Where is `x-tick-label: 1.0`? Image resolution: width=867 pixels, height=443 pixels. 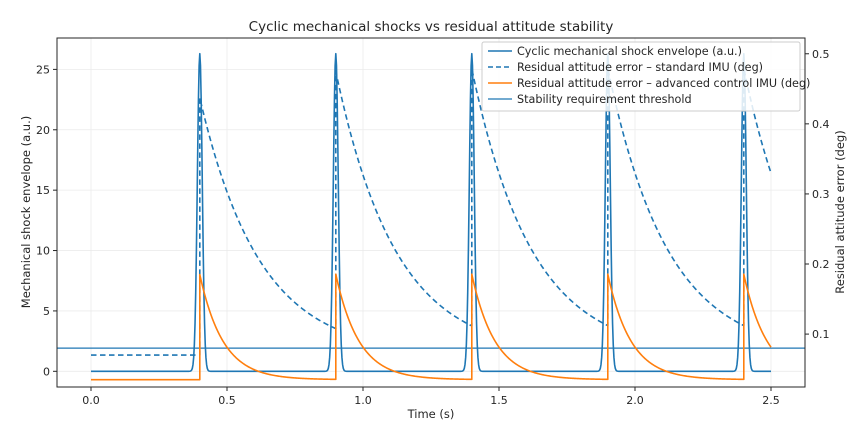
x-tick-label: 1.0 is located at coordinates (363, 400).